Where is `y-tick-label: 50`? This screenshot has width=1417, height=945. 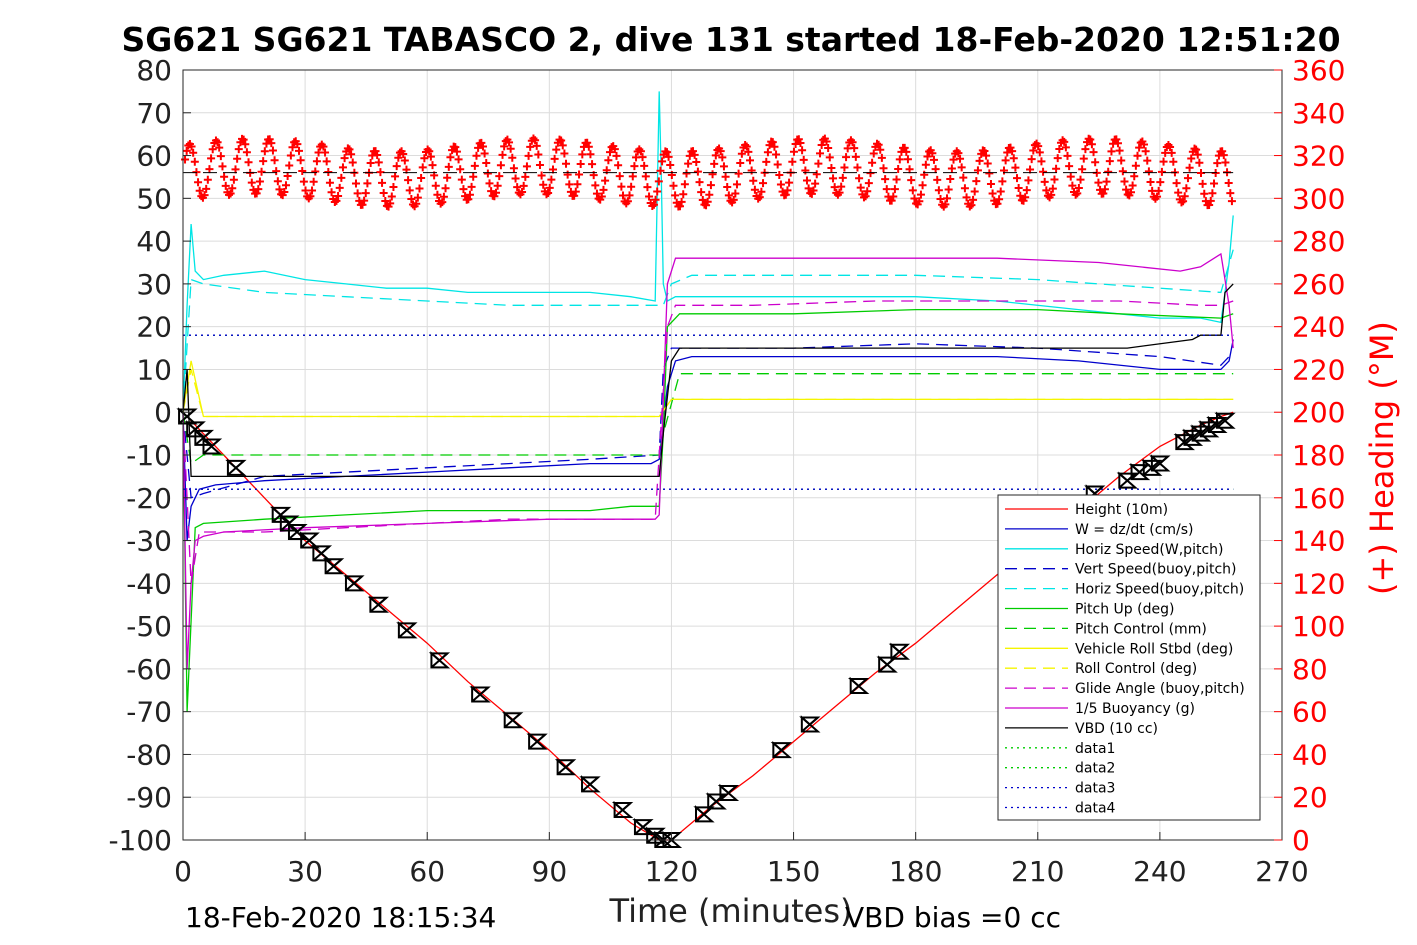 y-tick-label: 50 is located at coordinates (154, 198).